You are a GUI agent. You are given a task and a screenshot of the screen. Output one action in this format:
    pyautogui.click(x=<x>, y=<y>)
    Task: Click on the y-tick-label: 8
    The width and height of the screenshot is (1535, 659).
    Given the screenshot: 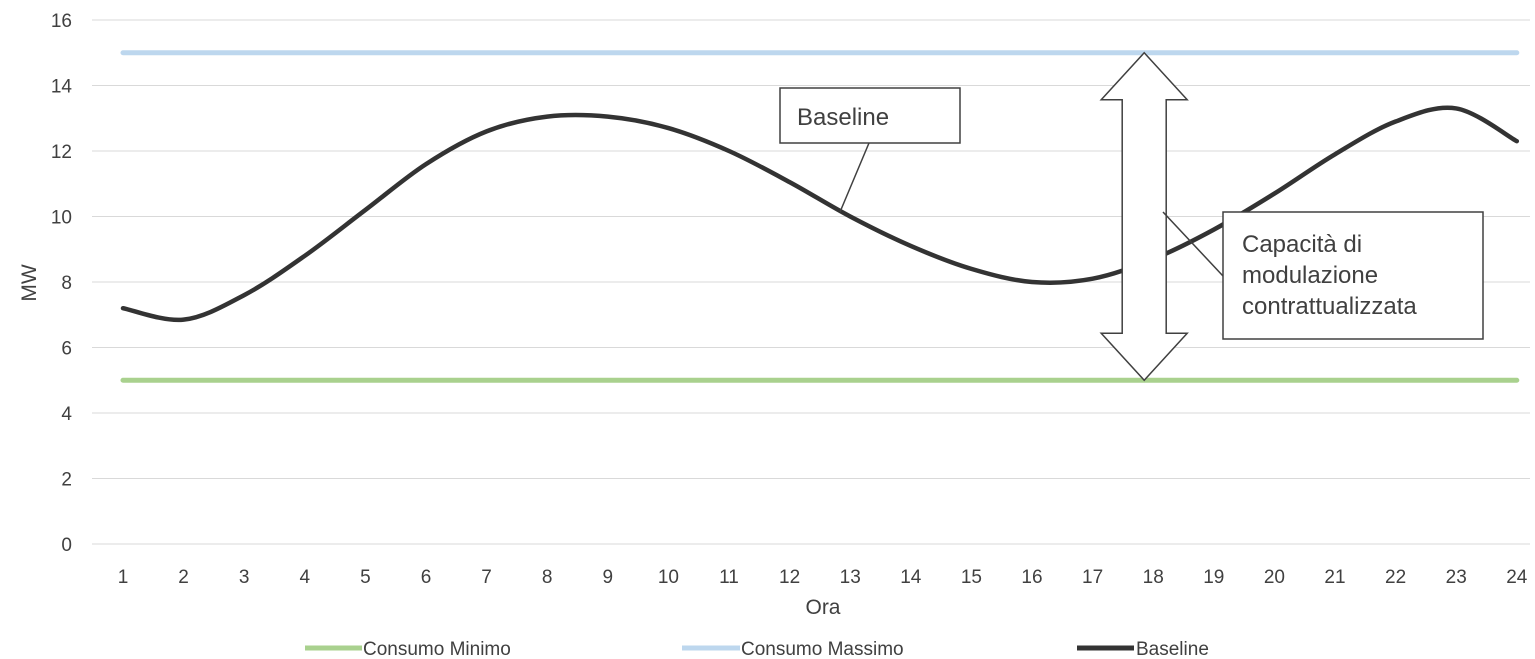 What is the action you would take?
    pyautogui.click(x=66, y=283)
    